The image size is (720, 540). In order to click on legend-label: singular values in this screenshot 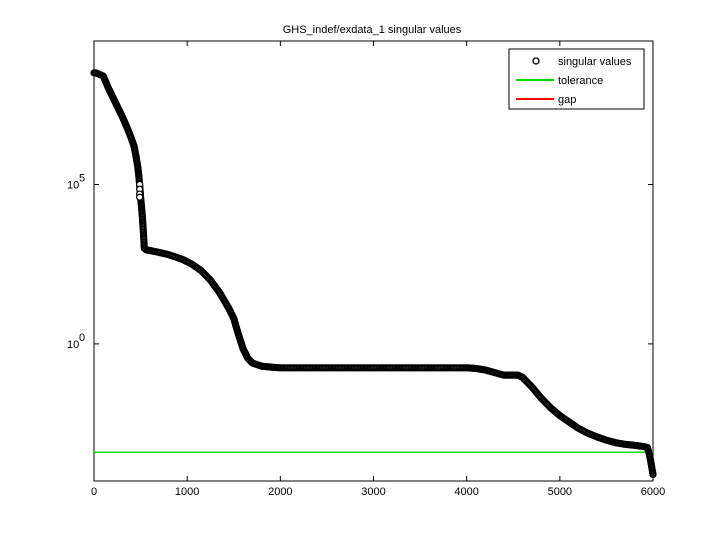, I will do `click(595, 62)`.